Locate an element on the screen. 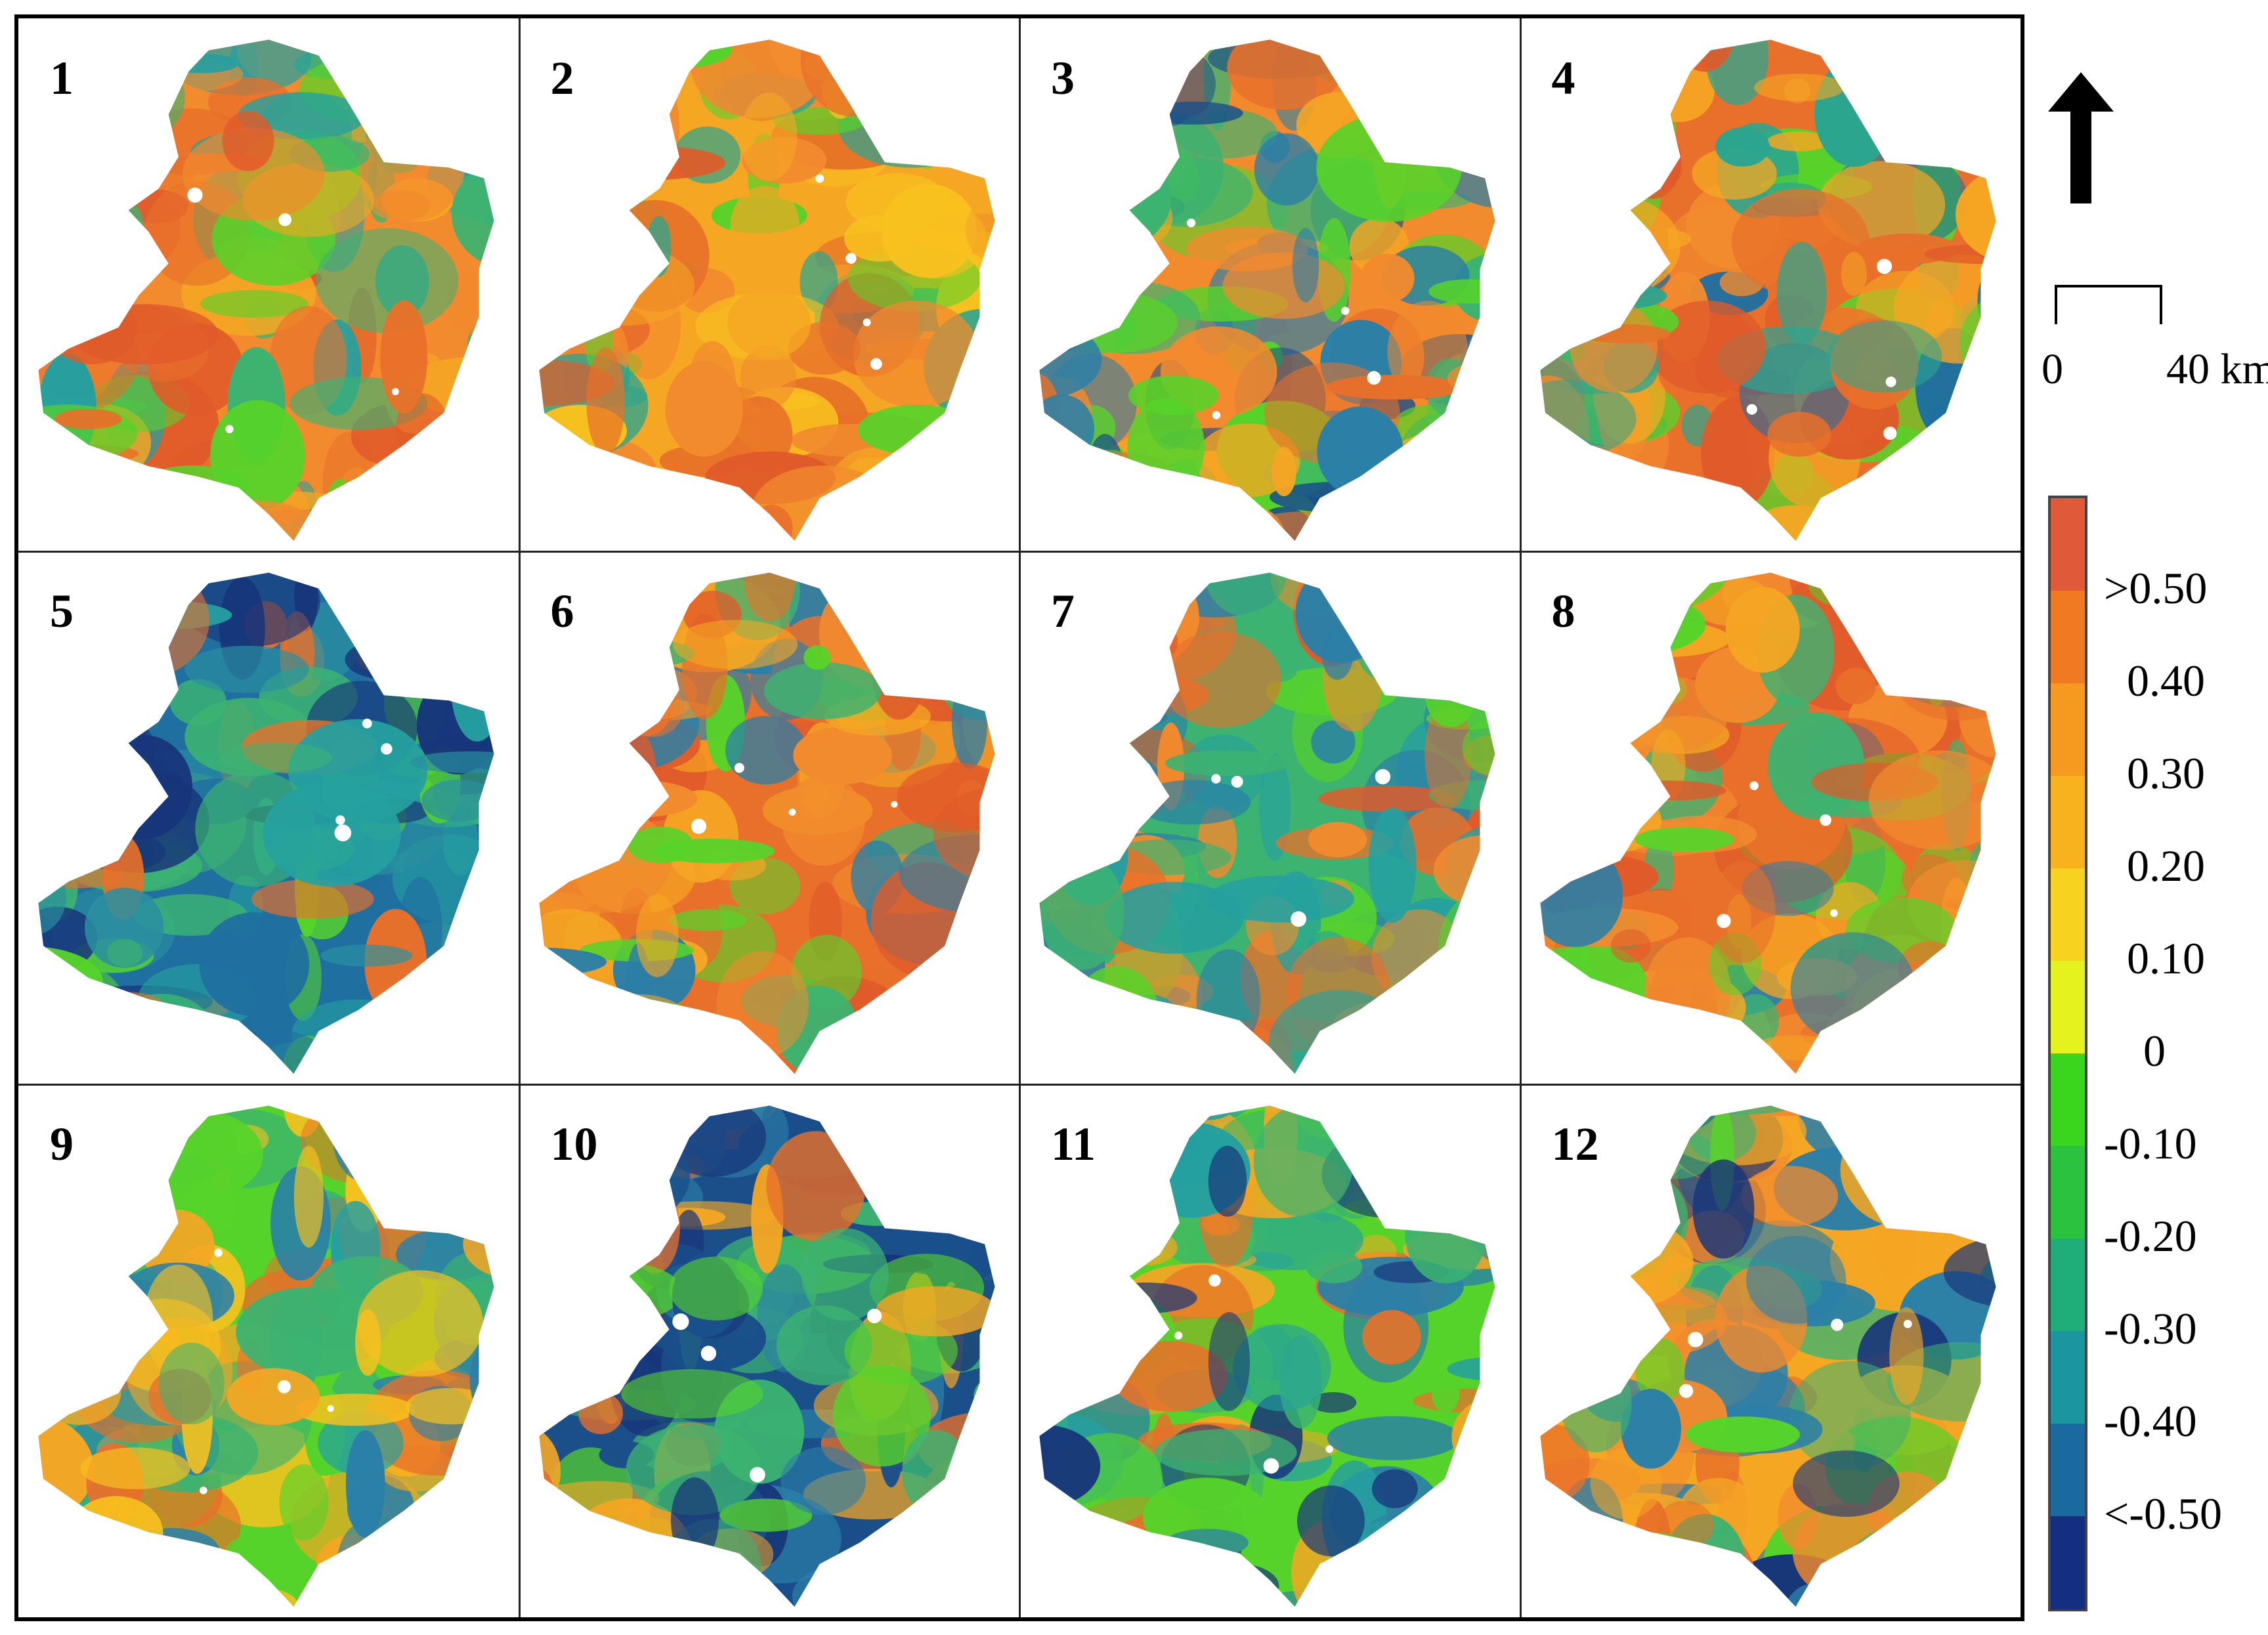  map-panel-7: 7 is located at coordinates (1270, 817).